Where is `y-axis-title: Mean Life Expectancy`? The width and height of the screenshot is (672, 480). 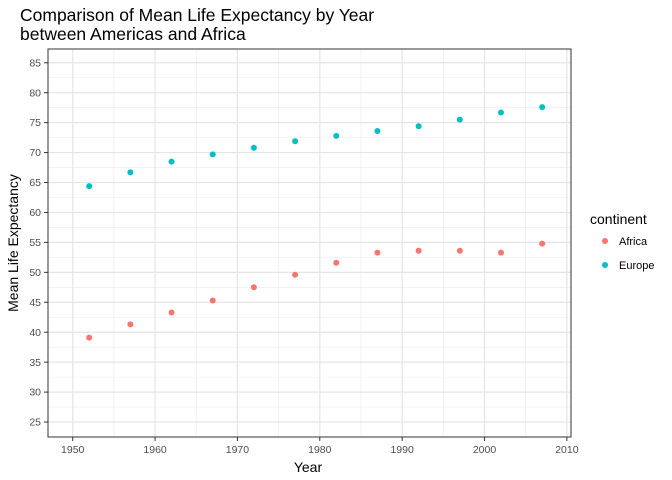 y-axis-title: Mean Life Expectancy is located at coordinates (13, 243).